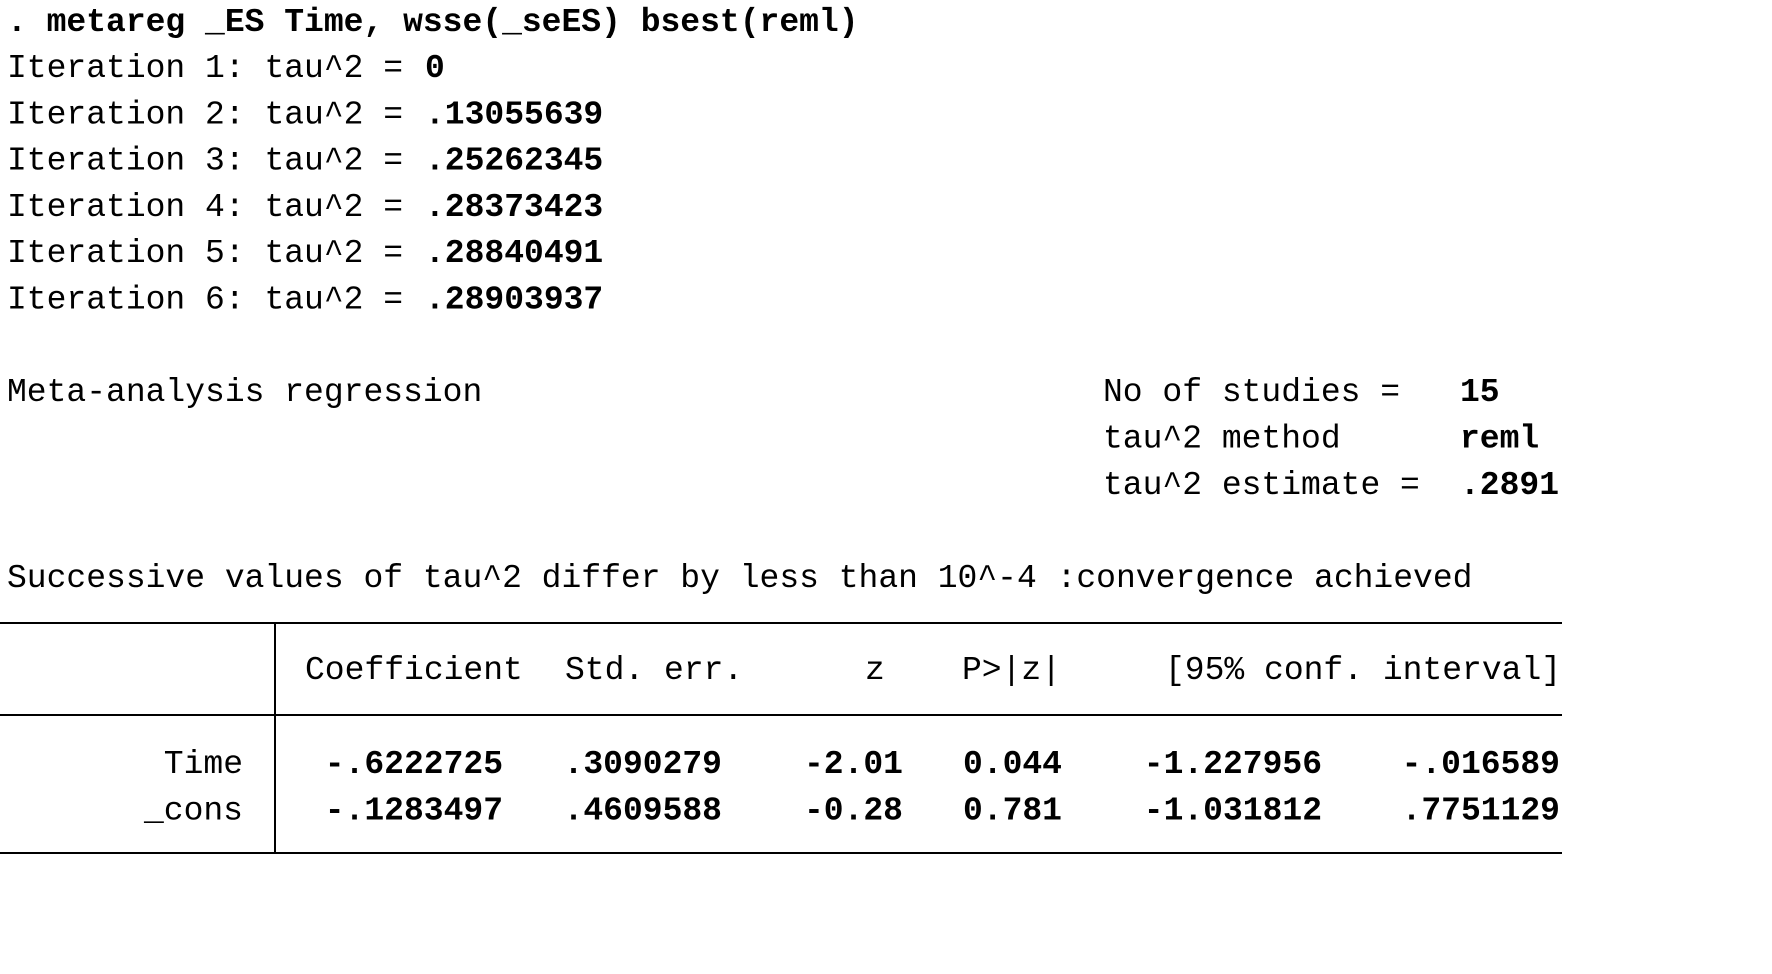  I want to click on table-cell: -.016589, so click(1481, 764).